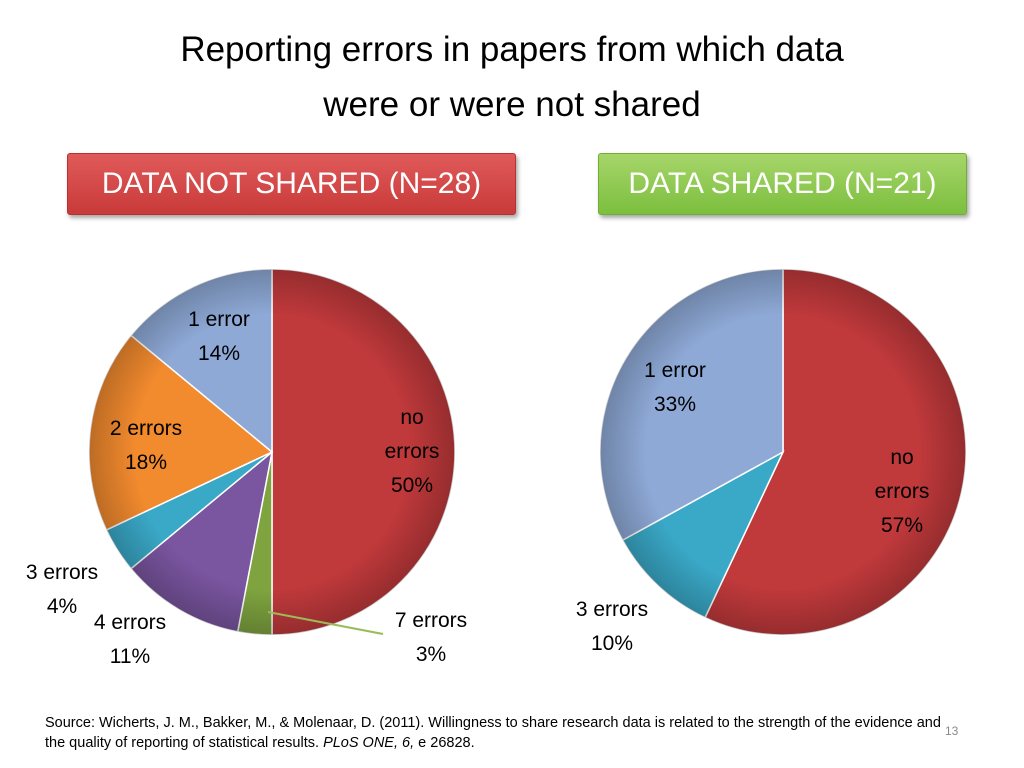  What do you see at coordinates (219, 337) in the screenshot?
I see `slice-label: 1 error 14%` at bounding box center [219, 337].